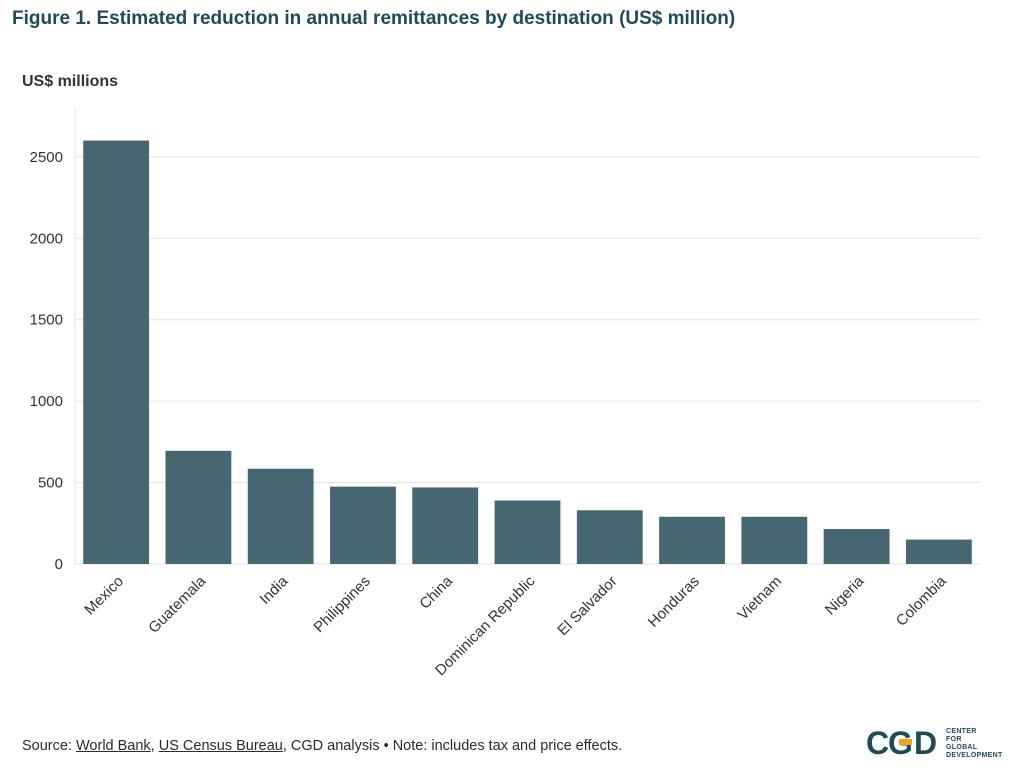  Describe the element at coordinates (341, 604) in the screenshot. I see `x-tick-label: Philippines` at that location.